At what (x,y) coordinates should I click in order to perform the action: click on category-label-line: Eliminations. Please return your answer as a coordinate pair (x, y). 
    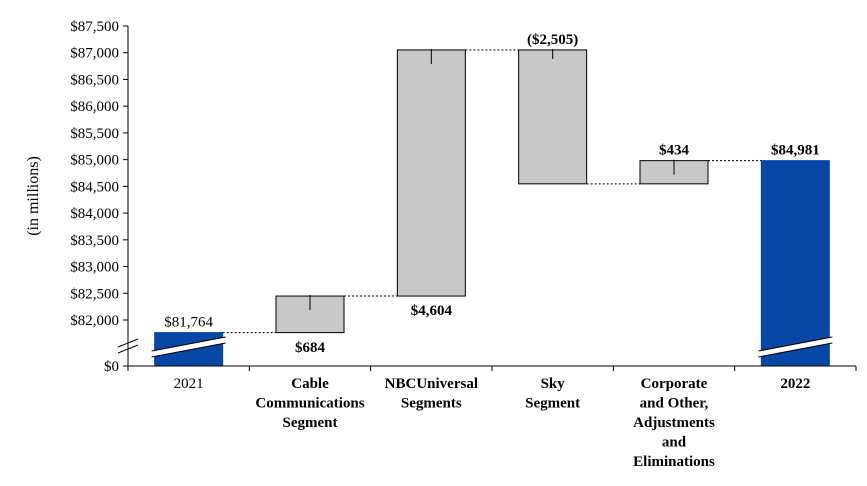
    Looking at the image, I should click on (674, 462).